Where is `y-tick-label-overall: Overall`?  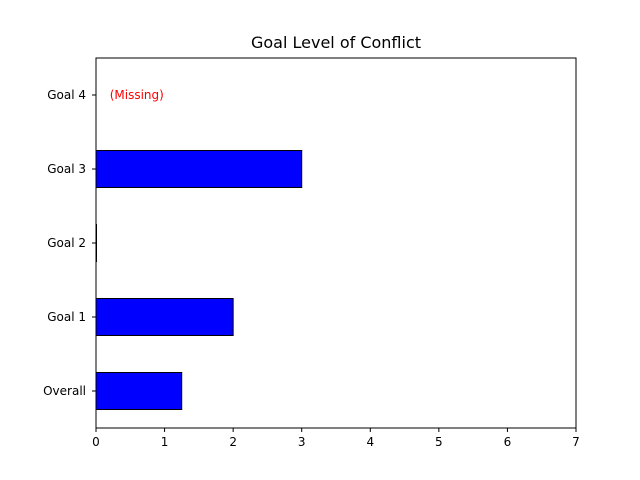
y-tick-label-overall: Overall is located at coordinates (64, 391).